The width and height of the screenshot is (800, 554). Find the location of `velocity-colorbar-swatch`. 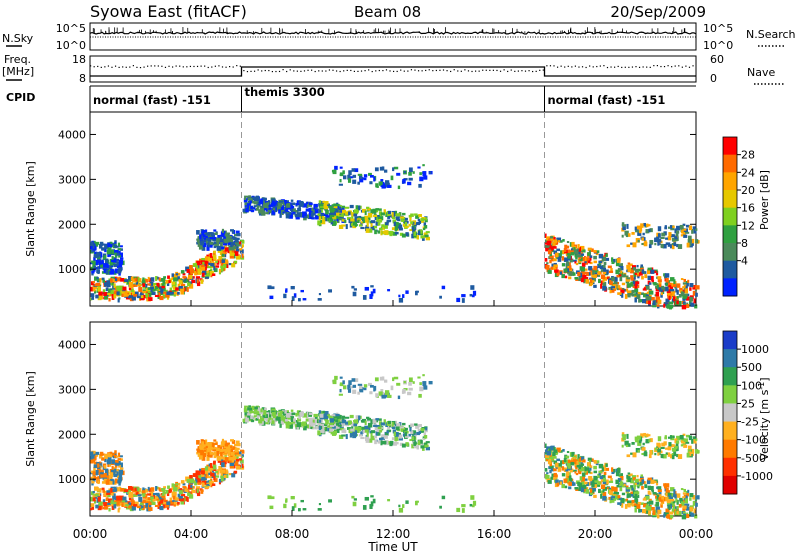

velocity-colorbar-swatch is located at coordinates (730, 413).